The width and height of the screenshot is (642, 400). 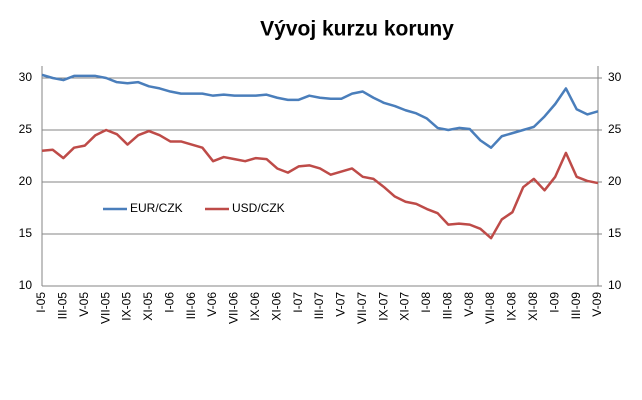 What do you see at coordinates (127, 306) in the screenshot?
I see `x-tick-label: IX-05` at bounding box center [127, 306].